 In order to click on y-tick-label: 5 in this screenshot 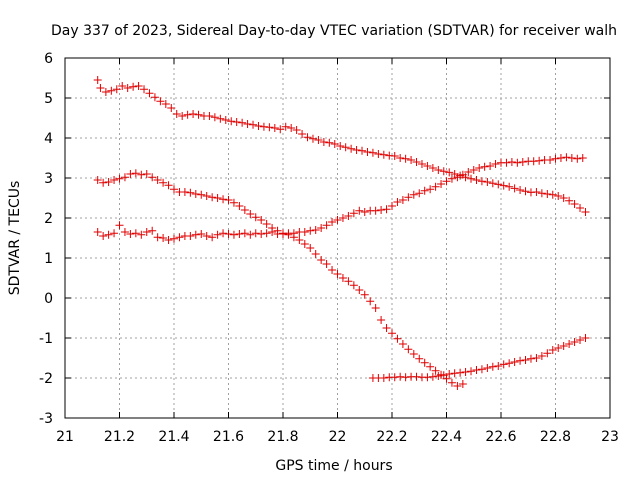, I will do `click(48, 99)`.